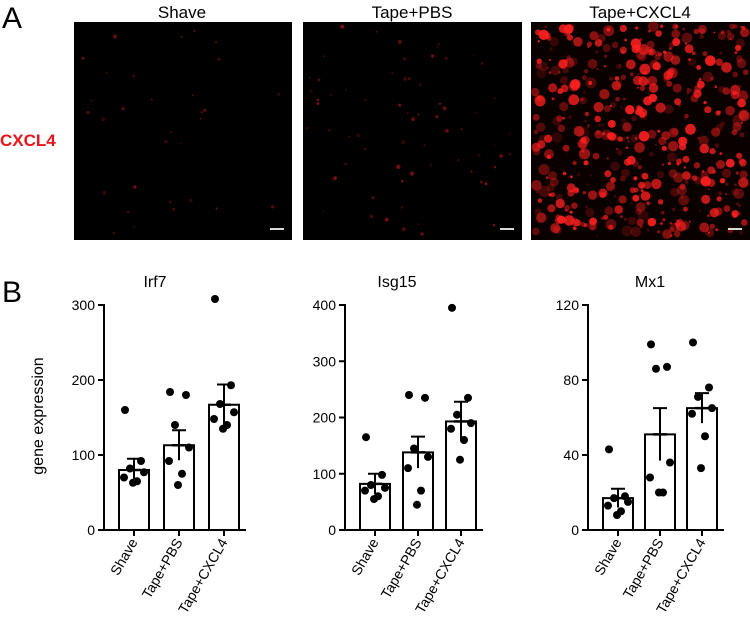 The width and height of the screenshot is (750, 626). Describe the element at coordinates (38, 415) in the screenshot. I see `y-axis-label: gene expression` at that location.